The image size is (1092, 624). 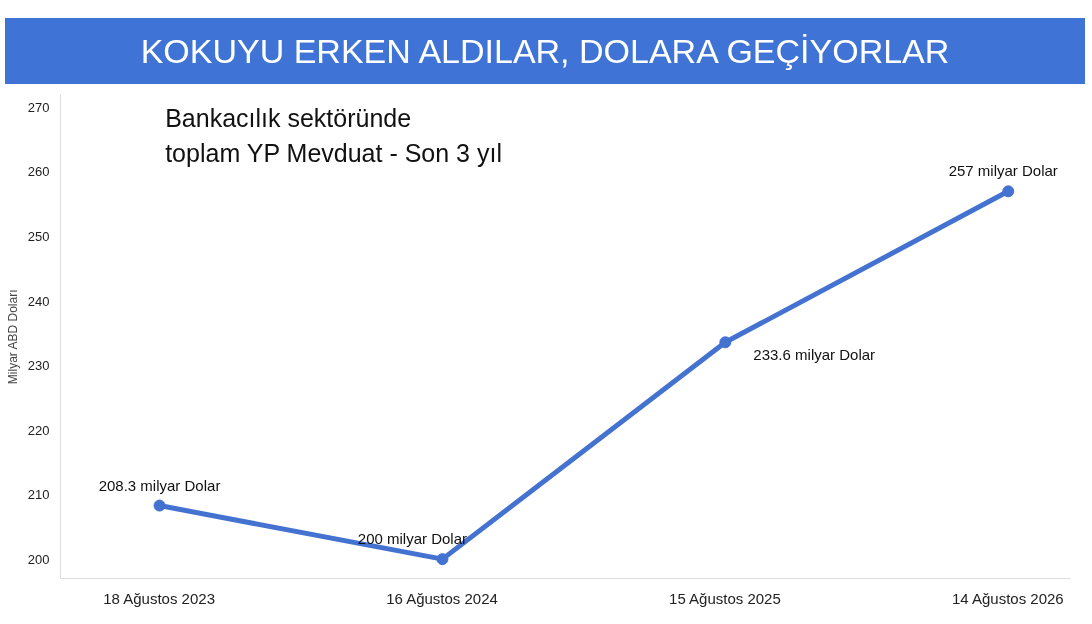 I want to click on y-tick-label: 240, so click(x=38, y=301).